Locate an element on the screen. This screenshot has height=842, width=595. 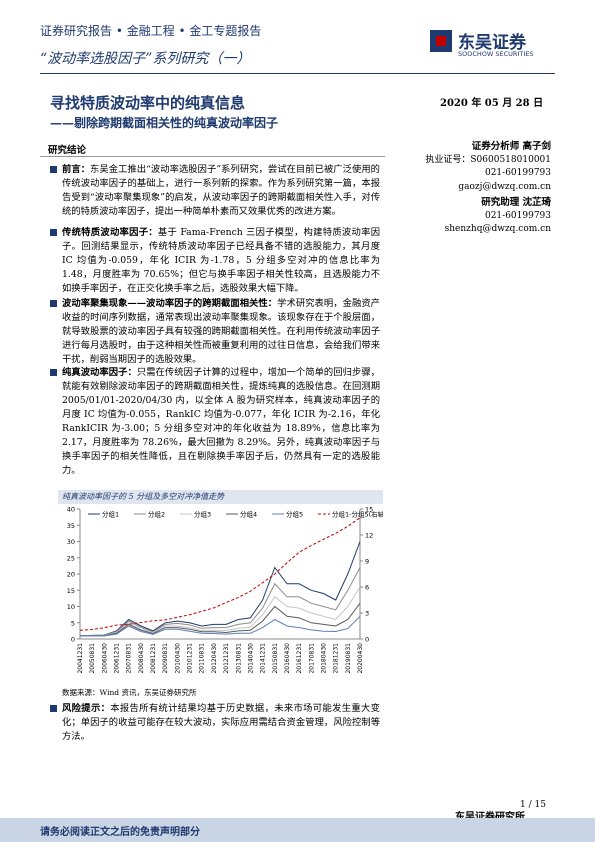
legend-label: 分组5 is located at coordinates (294, 514).